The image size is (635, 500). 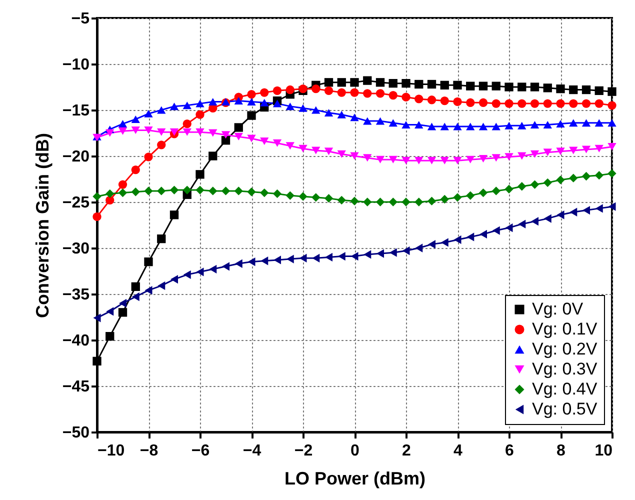 What do you see at coordinates (458, 451) in the screenshot?
I see `x-tick-label: 4` at bounding box center [458, 451].